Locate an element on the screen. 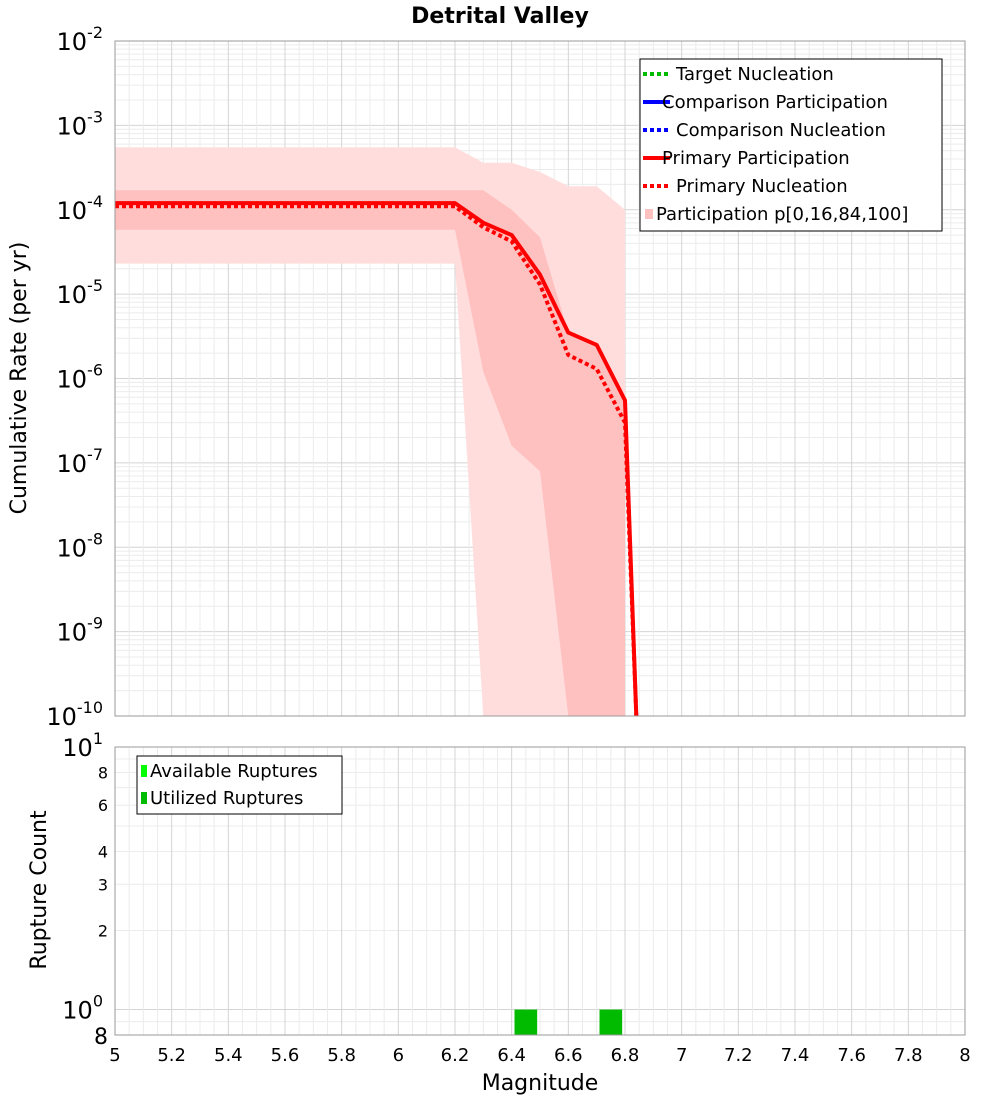  rate-y-tick-label: 10⁻⁴ is located at coordinates (80, 208).